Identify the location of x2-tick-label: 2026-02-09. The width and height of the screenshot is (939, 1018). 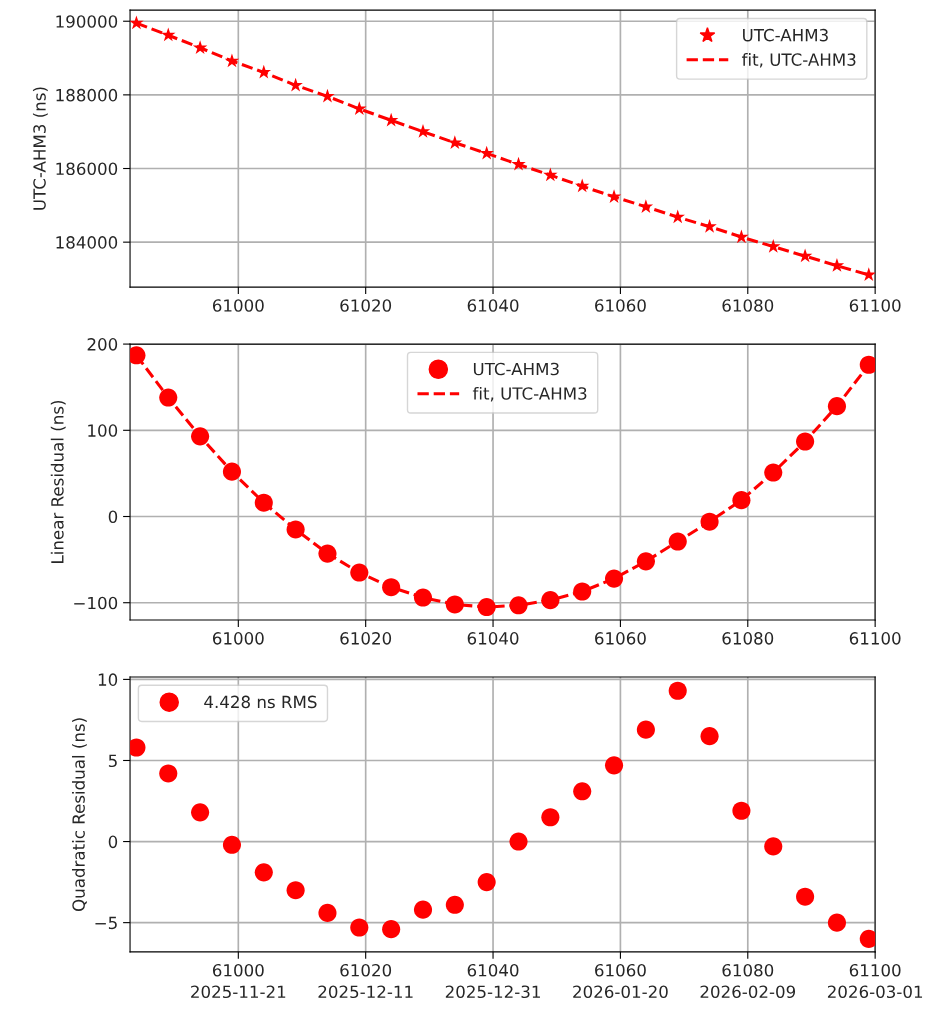
(748, 992).